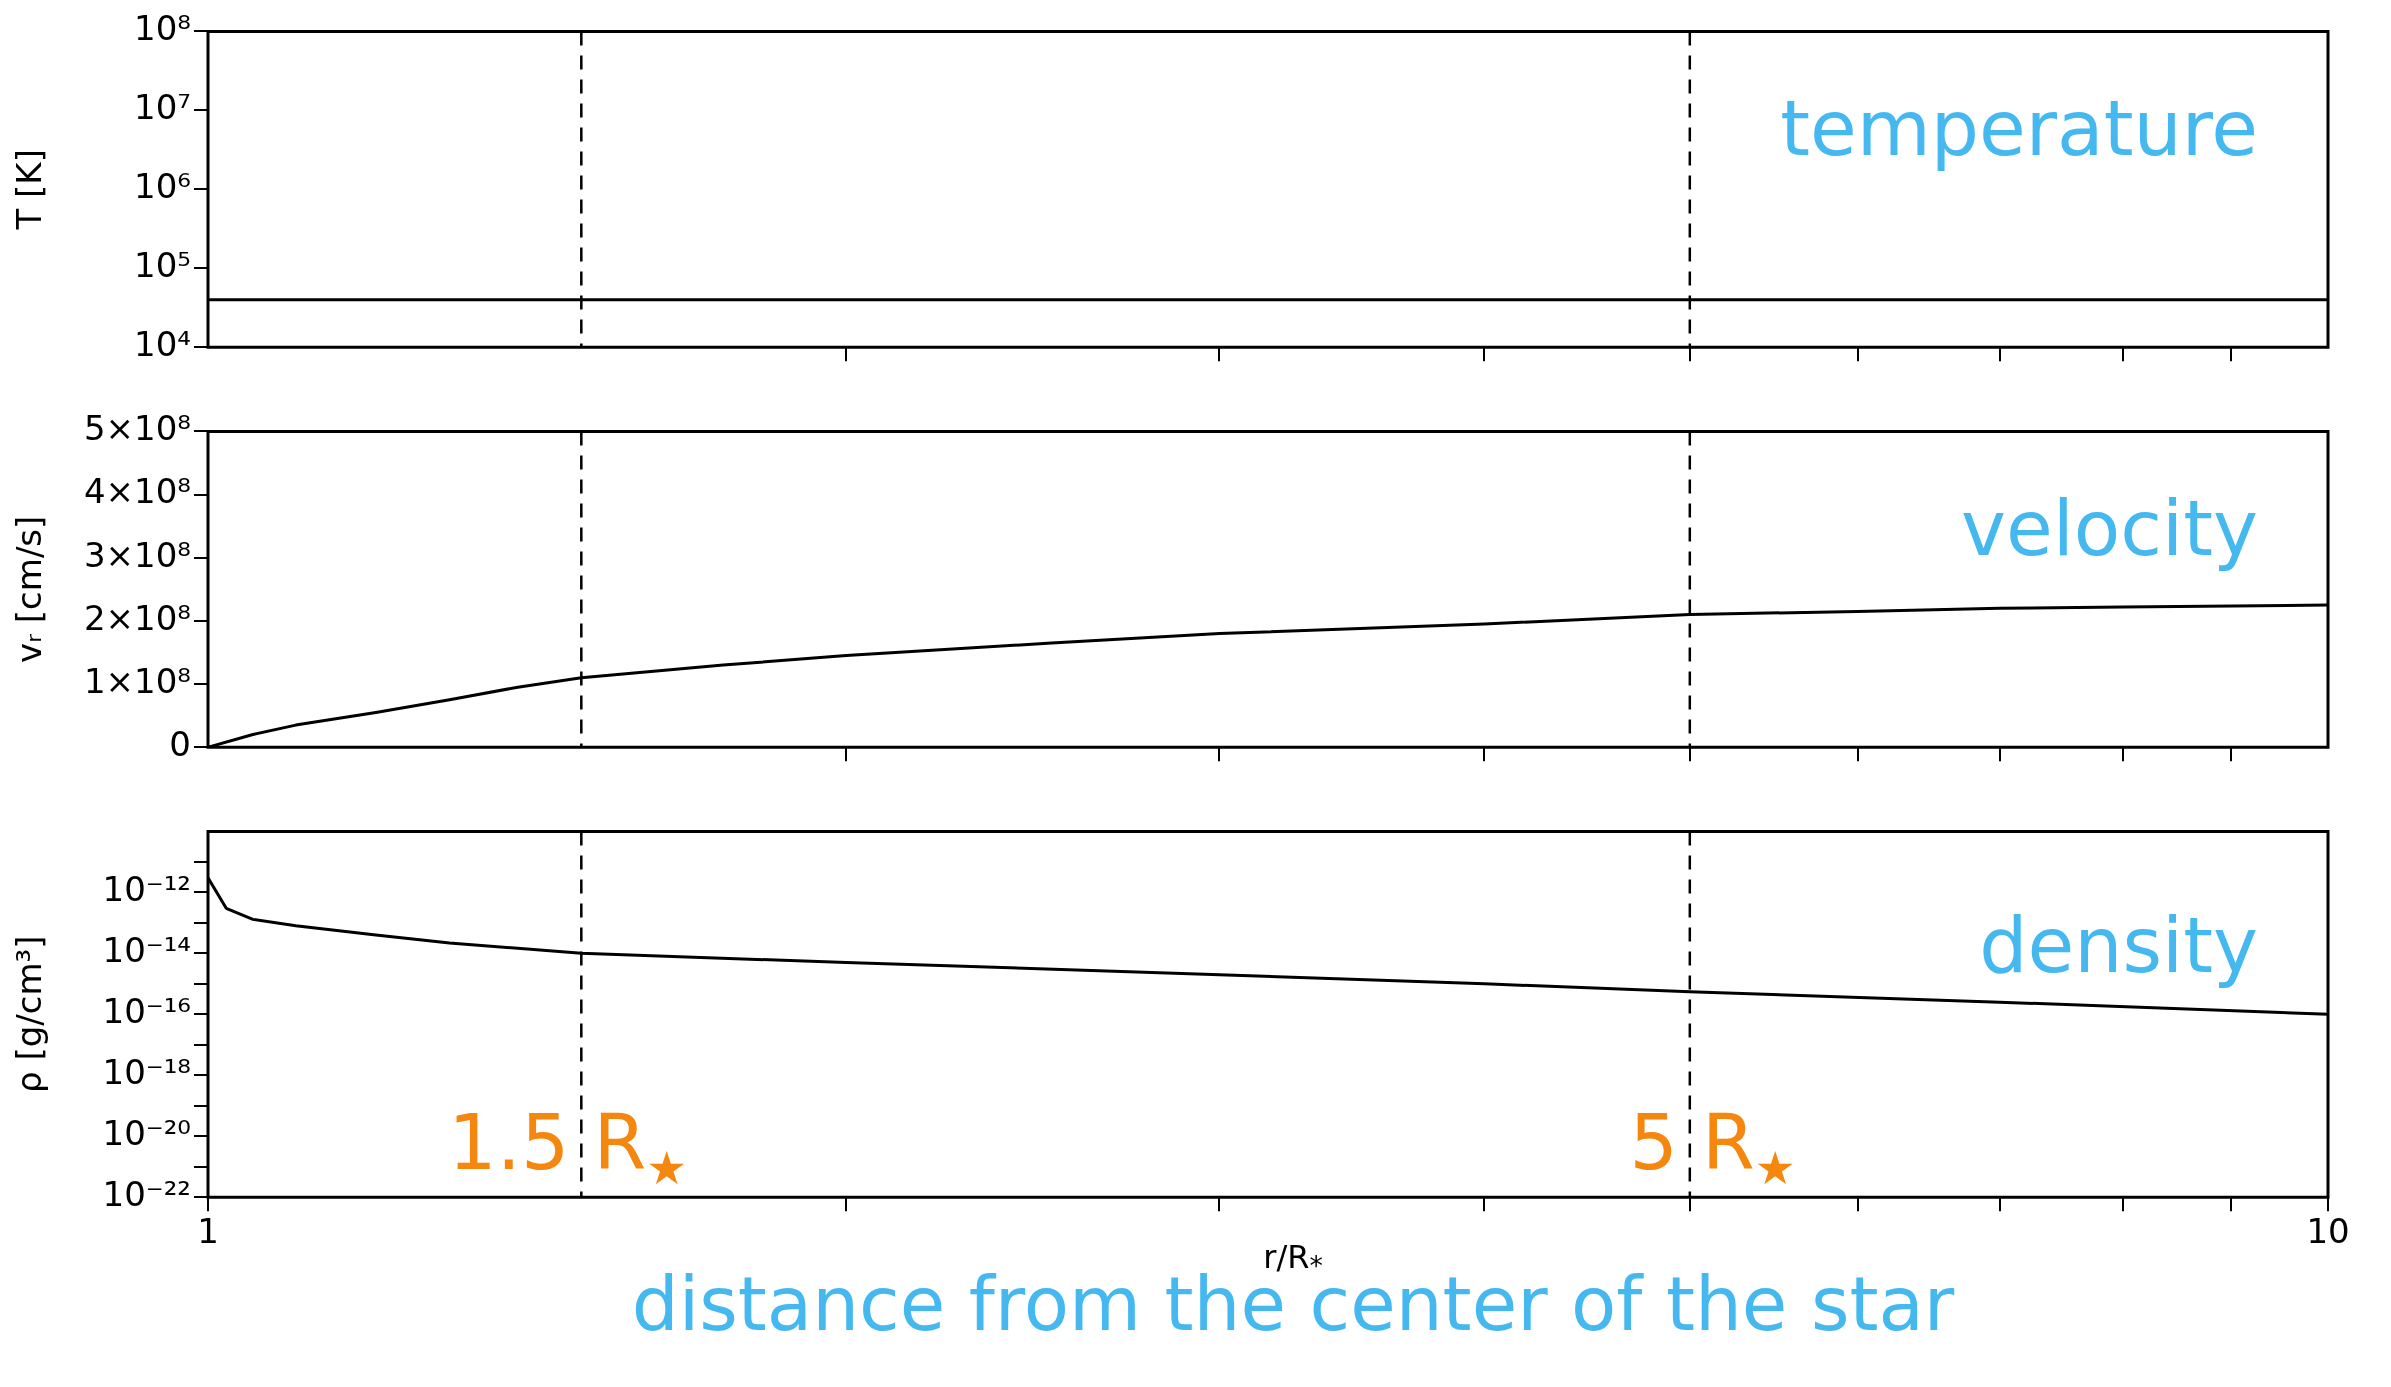  Describe the element at coordinates (146, 1072) in the screenshot. I see `y-tick-label: 10⁻¹⁸` at that location.